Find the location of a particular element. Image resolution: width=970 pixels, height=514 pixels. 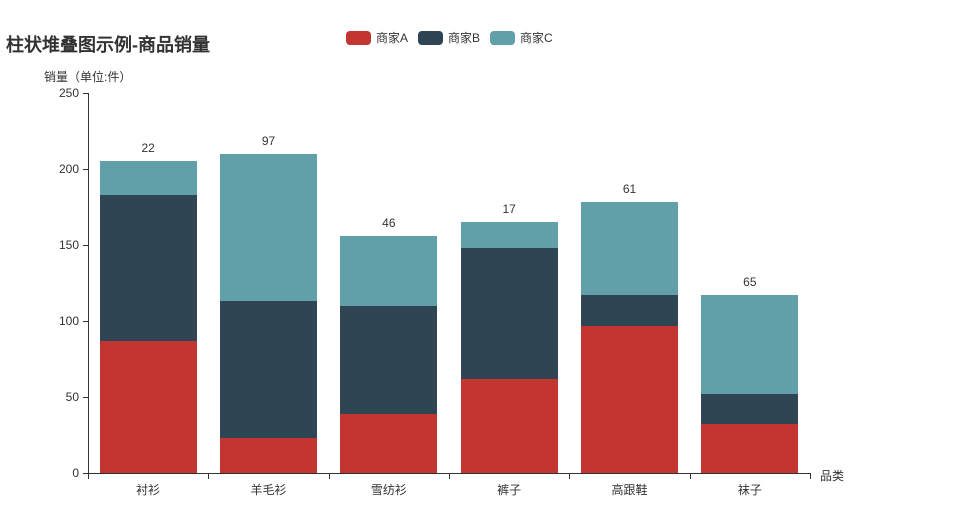

y-axis-tick-label: 0 is located at coordinates (75, 473).